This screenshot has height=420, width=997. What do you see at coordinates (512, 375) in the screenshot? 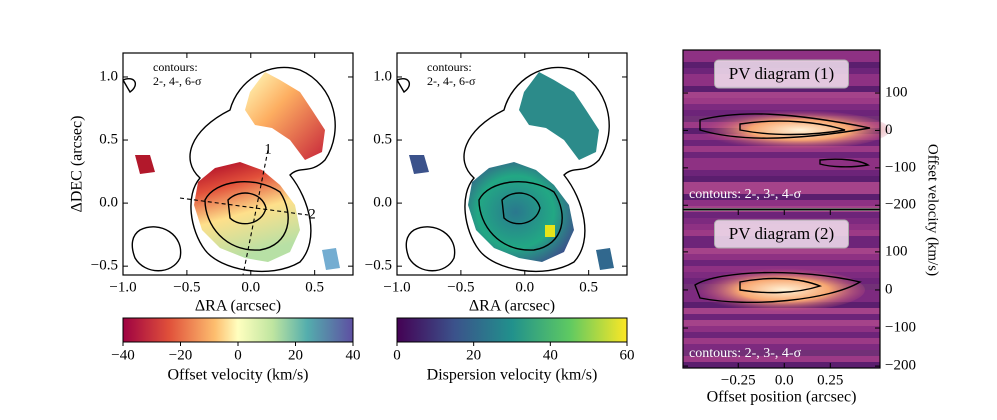
I see `colorbar-label: Dispersion velocity (km/s)` at bounding box center [512, 375].